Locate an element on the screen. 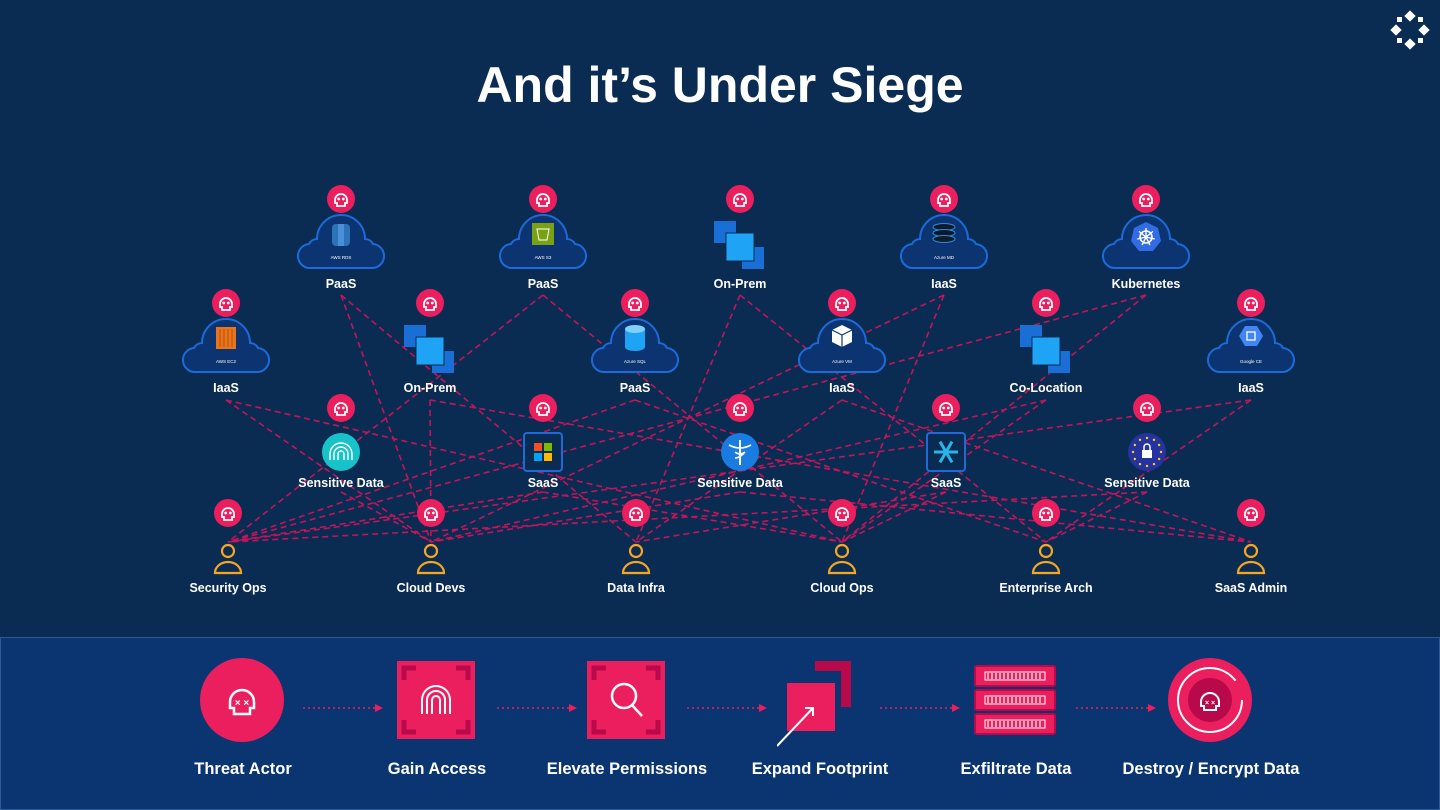  caduceus-icon is located at coordinates (740, 452).